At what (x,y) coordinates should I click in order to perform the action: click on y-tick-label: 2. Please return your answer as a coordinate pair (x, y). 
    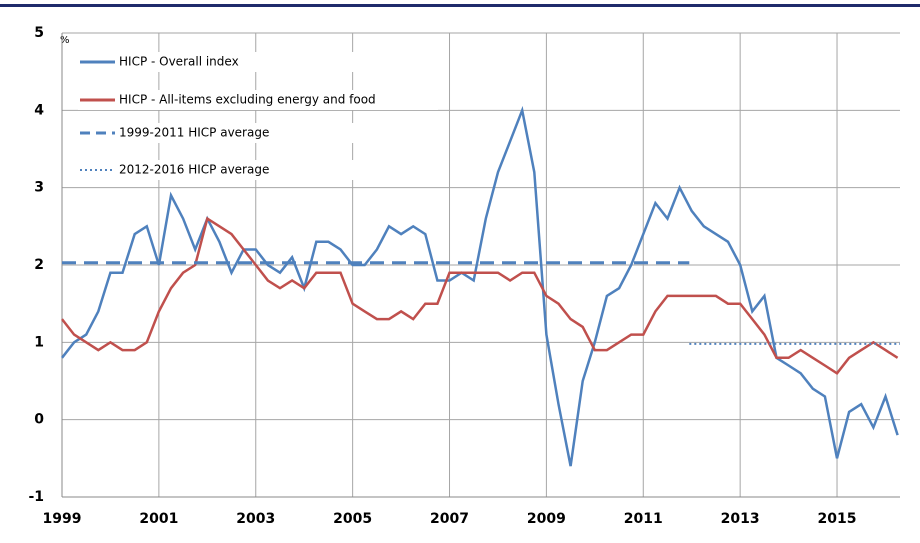
    Looking at the image, I should click on (39, 265).